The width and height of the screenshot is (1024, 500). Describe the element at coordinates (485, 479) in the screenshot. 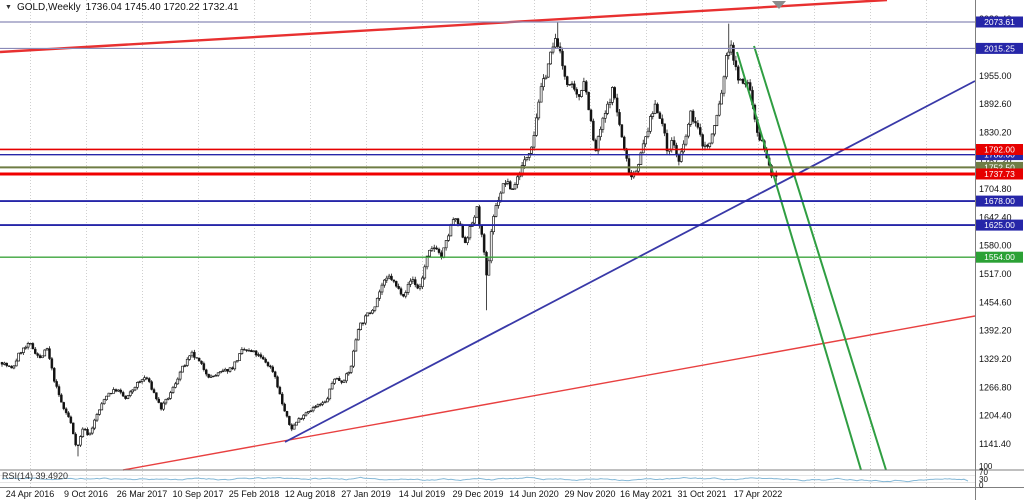

I see `rsi-line` at that location.